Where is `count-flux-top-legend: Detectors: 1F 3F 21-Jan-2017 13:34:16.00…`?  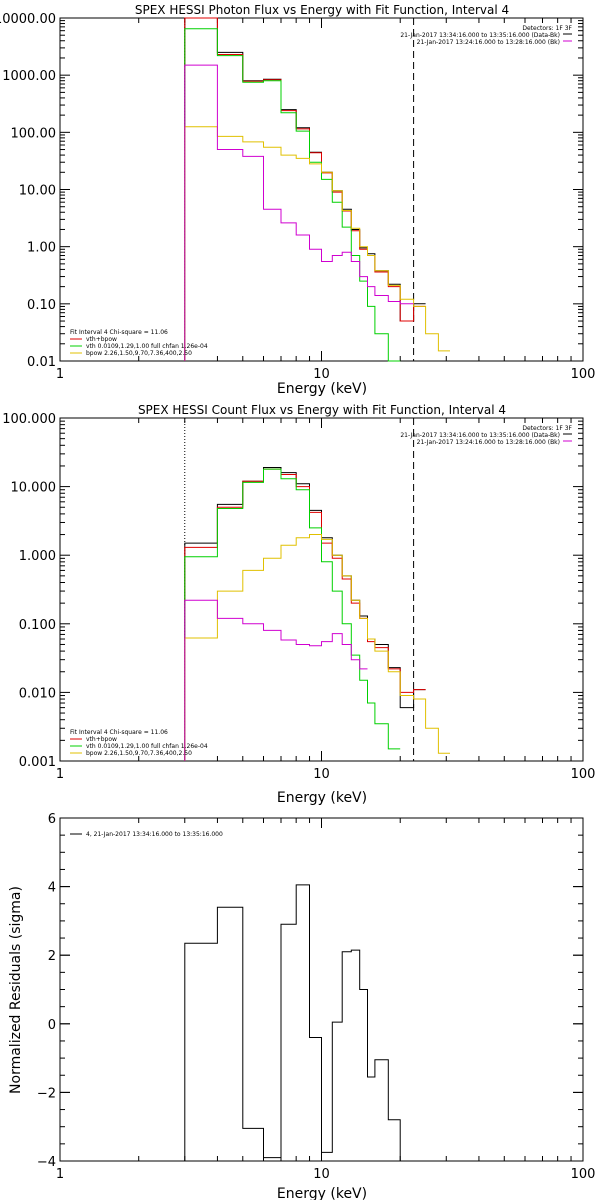
count-flux-top-legend: Detectors: 1F 3F 21-Jan-2017 13:34:16.00… is located at coordinates (486, 435).